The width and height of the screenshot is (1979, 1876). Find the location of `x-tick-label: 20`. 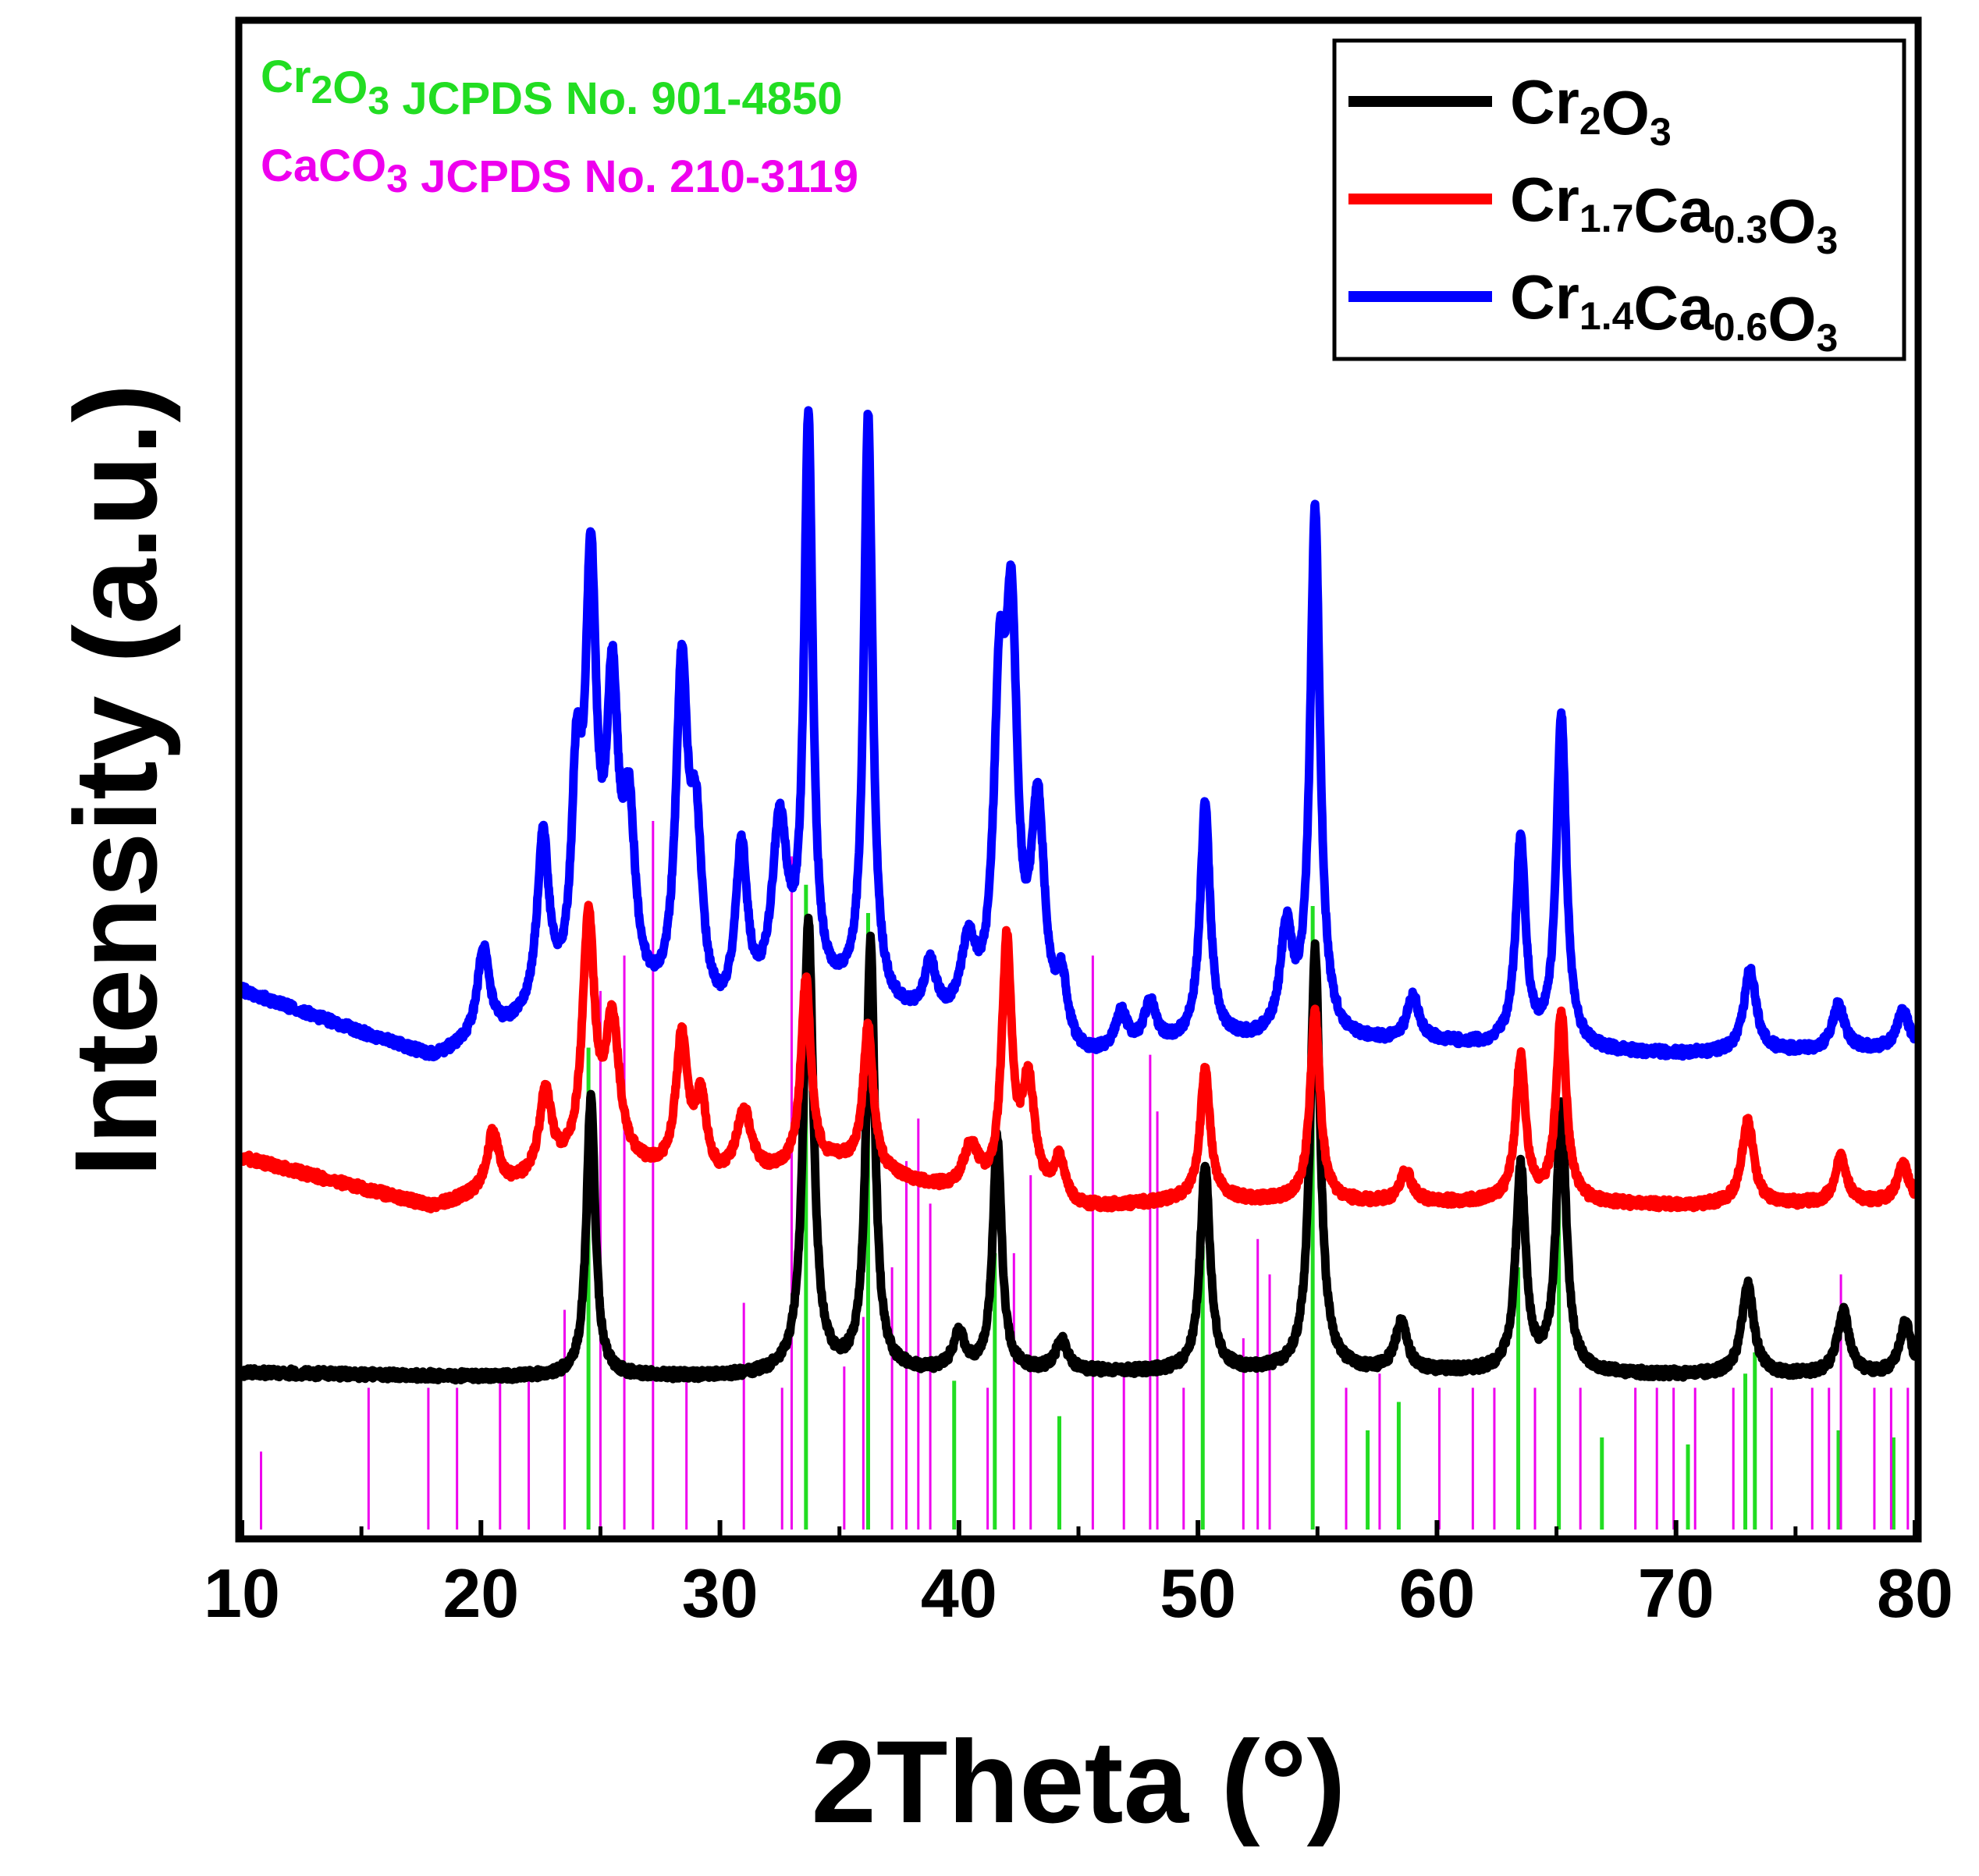

x-tick-label: 20 is located at coordinates (480, 1593).